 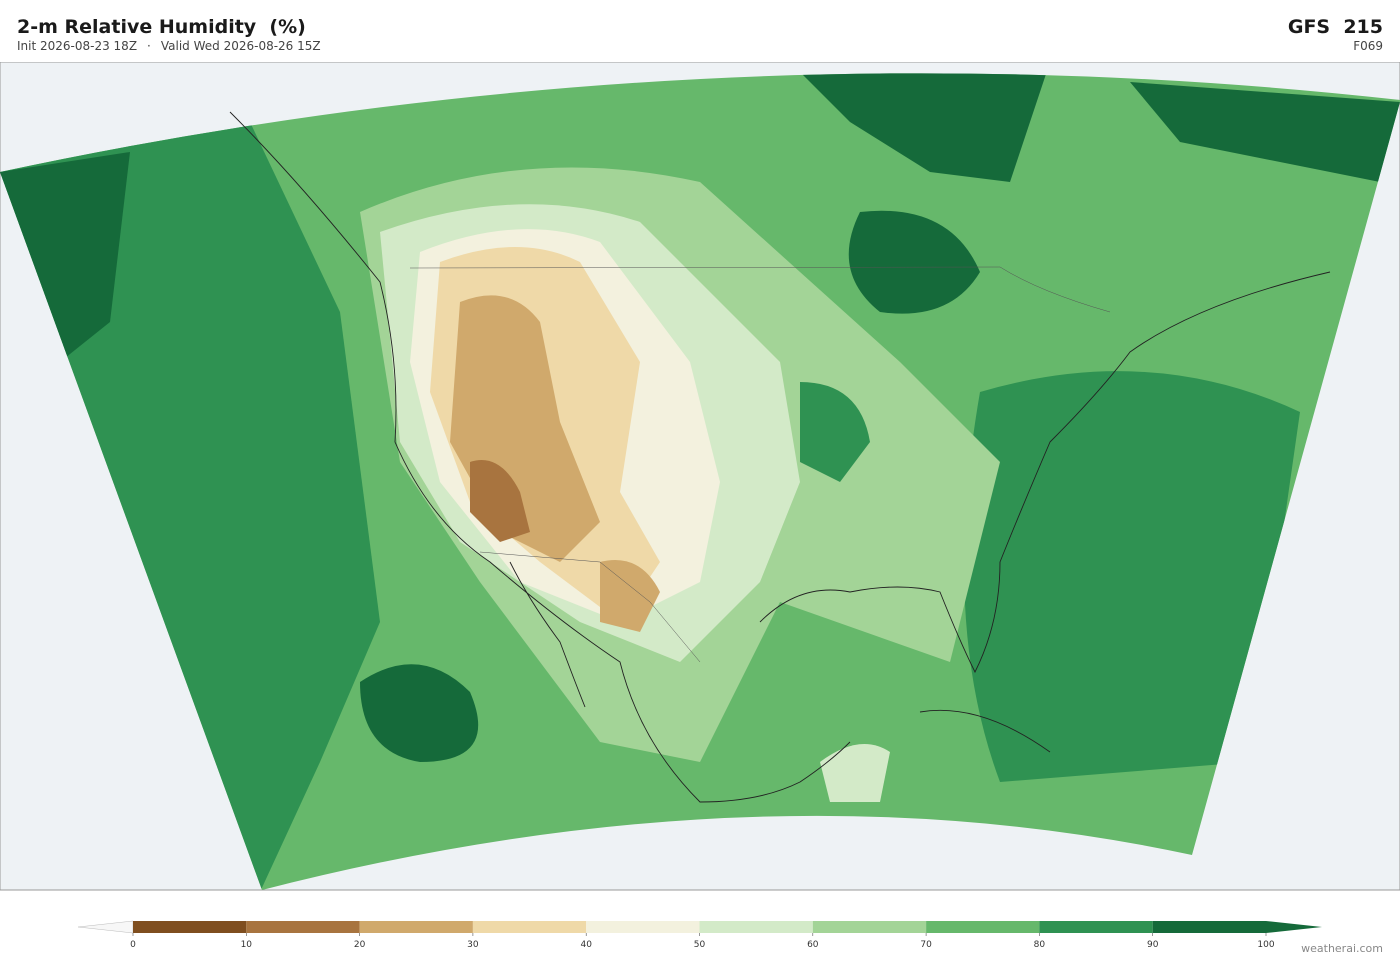 What do you see at coordinates (813, 945) in the screenshot?
I see `colorbar-tick-label: 60` at bounding box center [813, 945].